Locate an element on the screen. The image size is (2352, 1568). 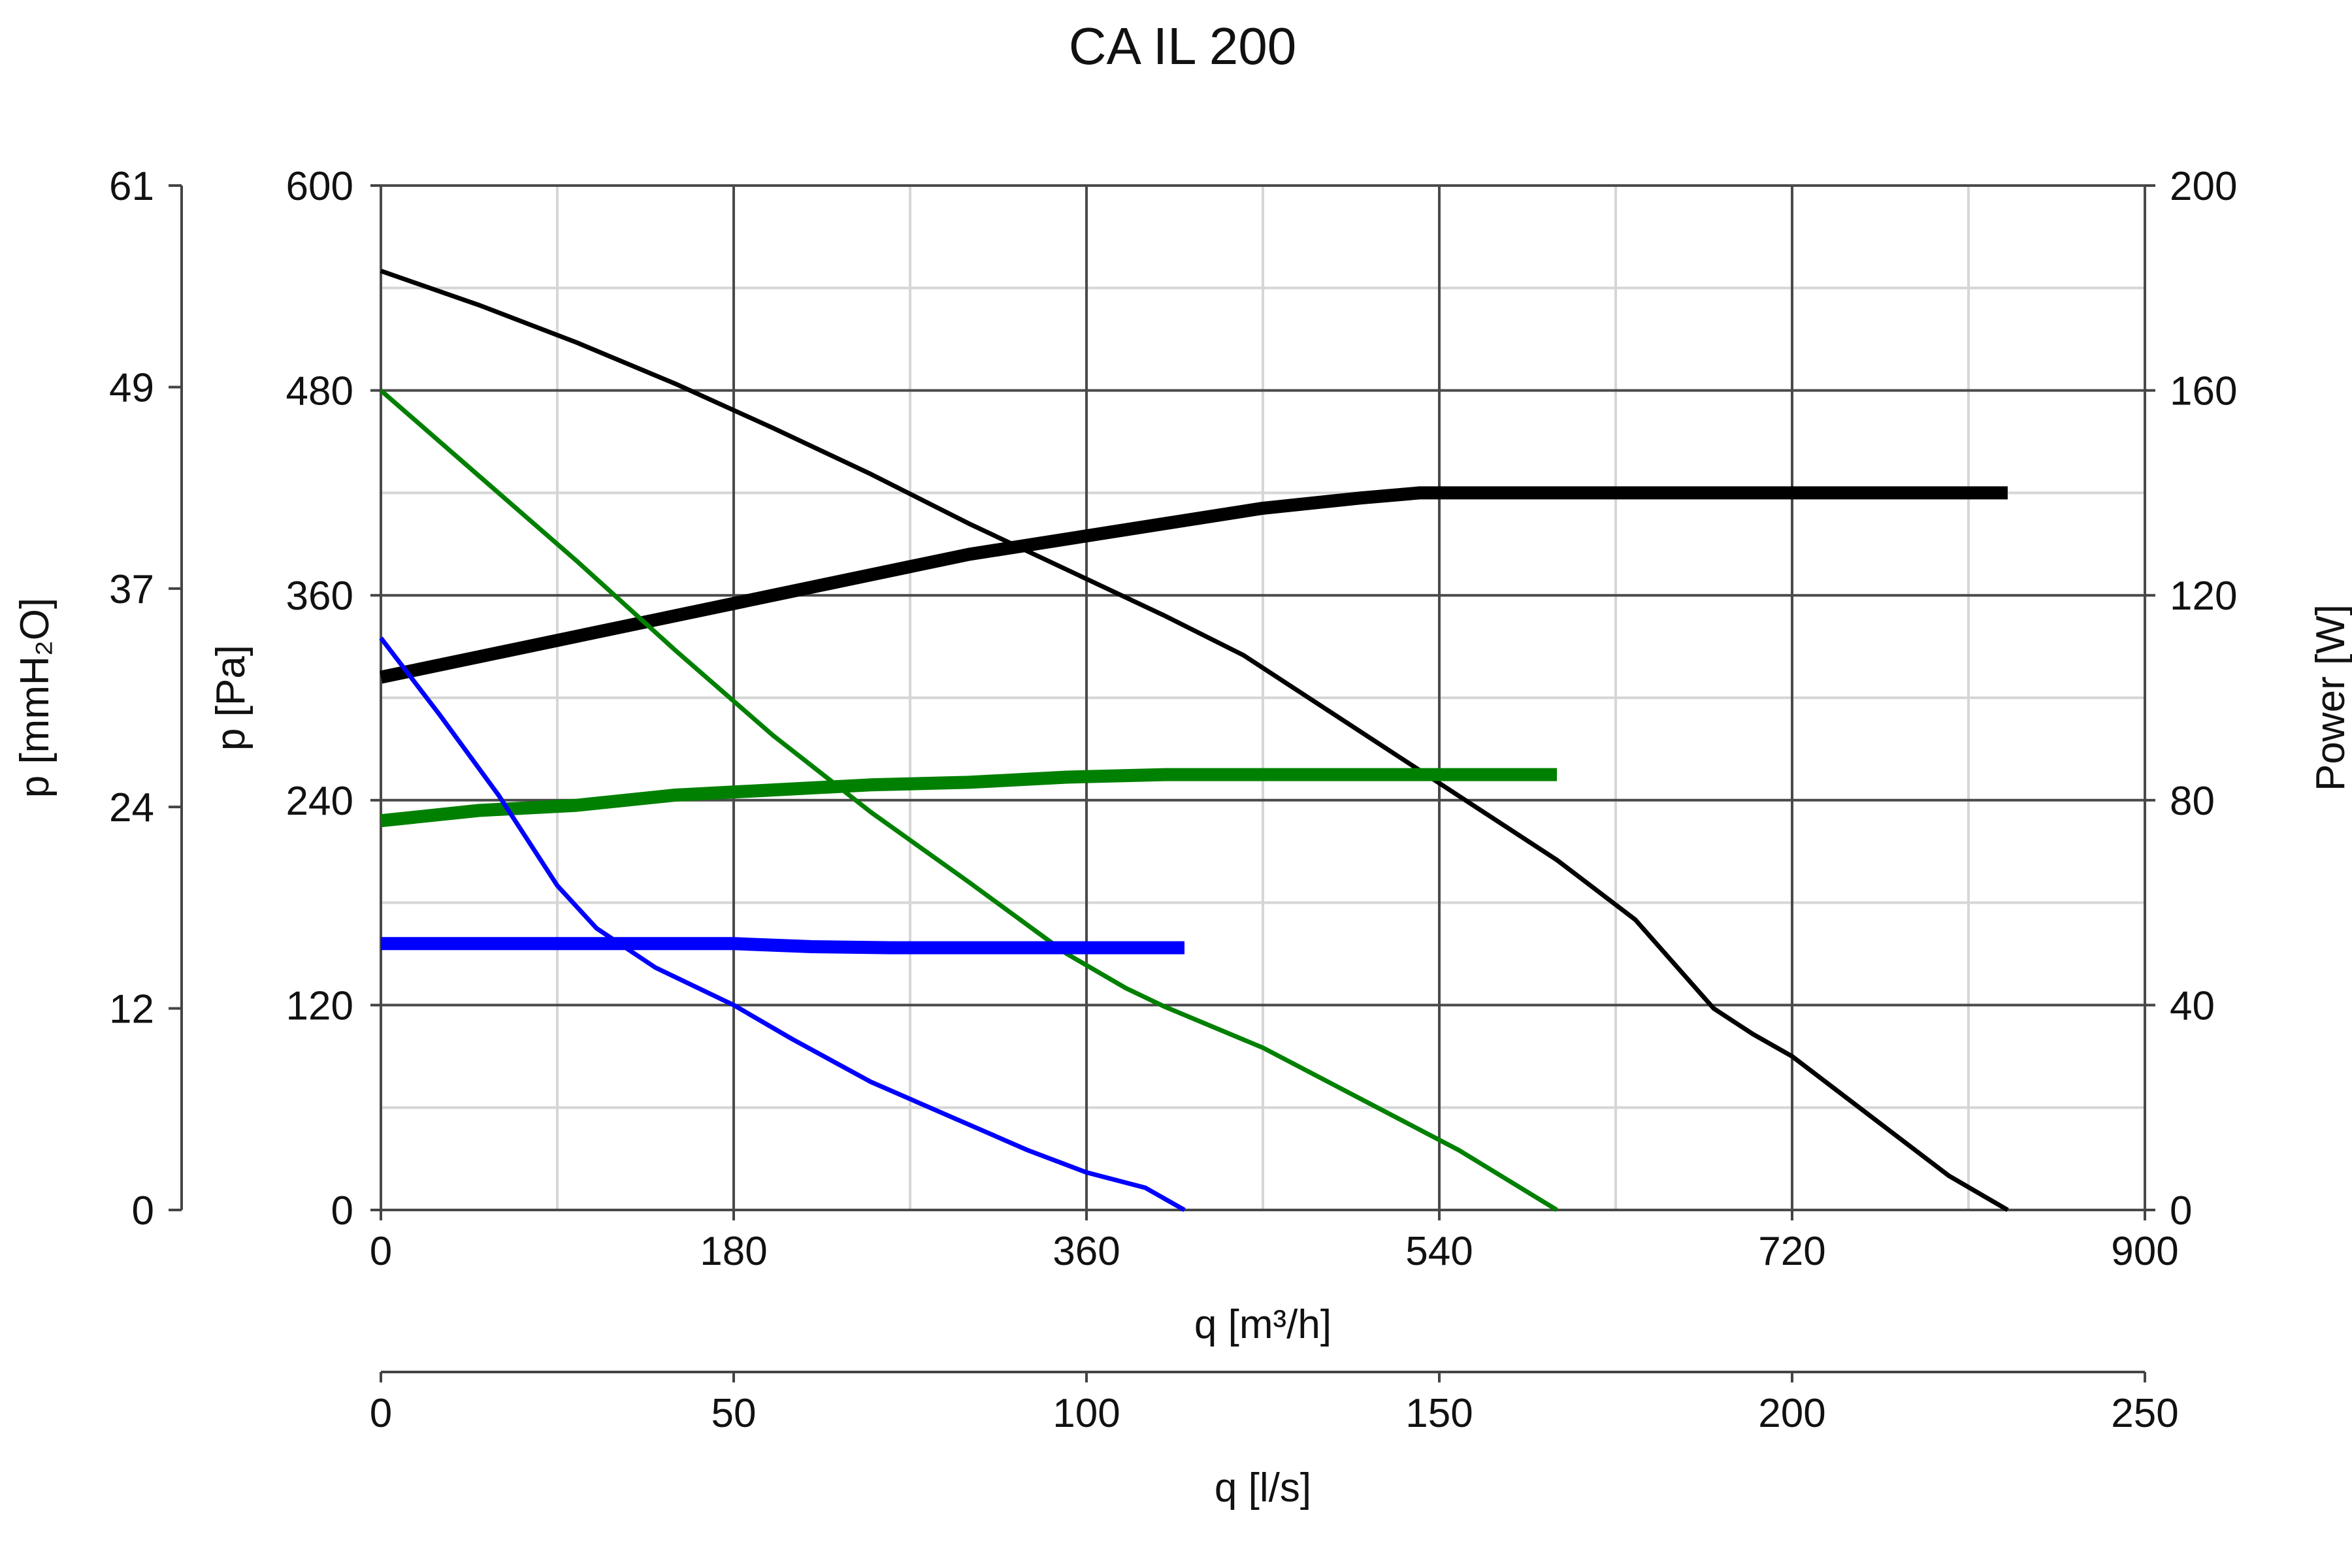
x2-axis-label: q [l/s] is located at coordinates (1263, 1488).